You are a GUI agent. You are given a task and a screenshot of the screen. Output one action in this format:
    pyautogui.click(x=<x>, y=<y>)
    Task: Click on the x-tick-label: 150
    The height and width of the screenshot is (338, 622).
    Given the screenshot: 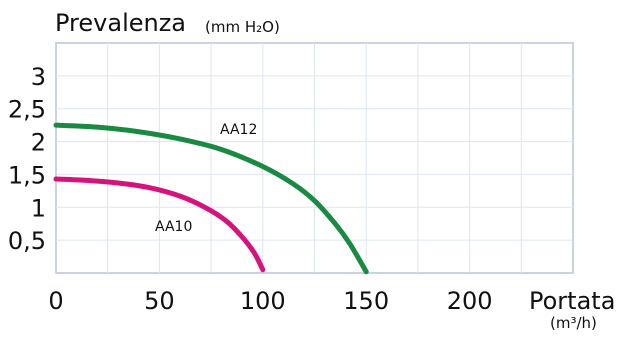 What is the action you would take?
    pyautogui.click(x=366, y=301)
    